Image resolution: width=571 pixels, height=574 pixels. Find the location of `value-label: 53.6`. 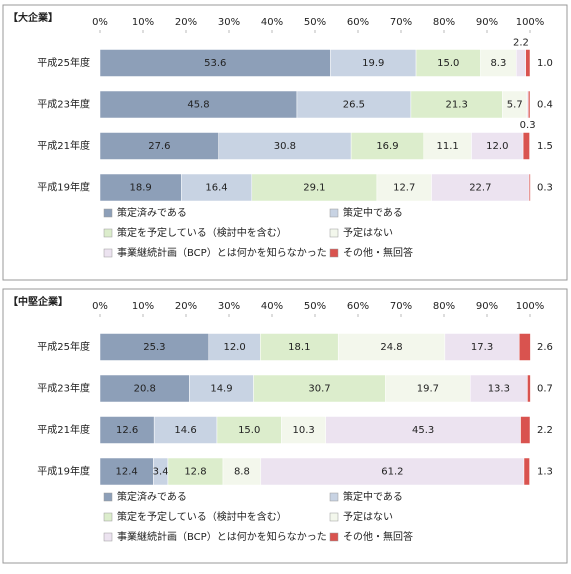

value-label: 53.6 is located at coordinates (215, 63).